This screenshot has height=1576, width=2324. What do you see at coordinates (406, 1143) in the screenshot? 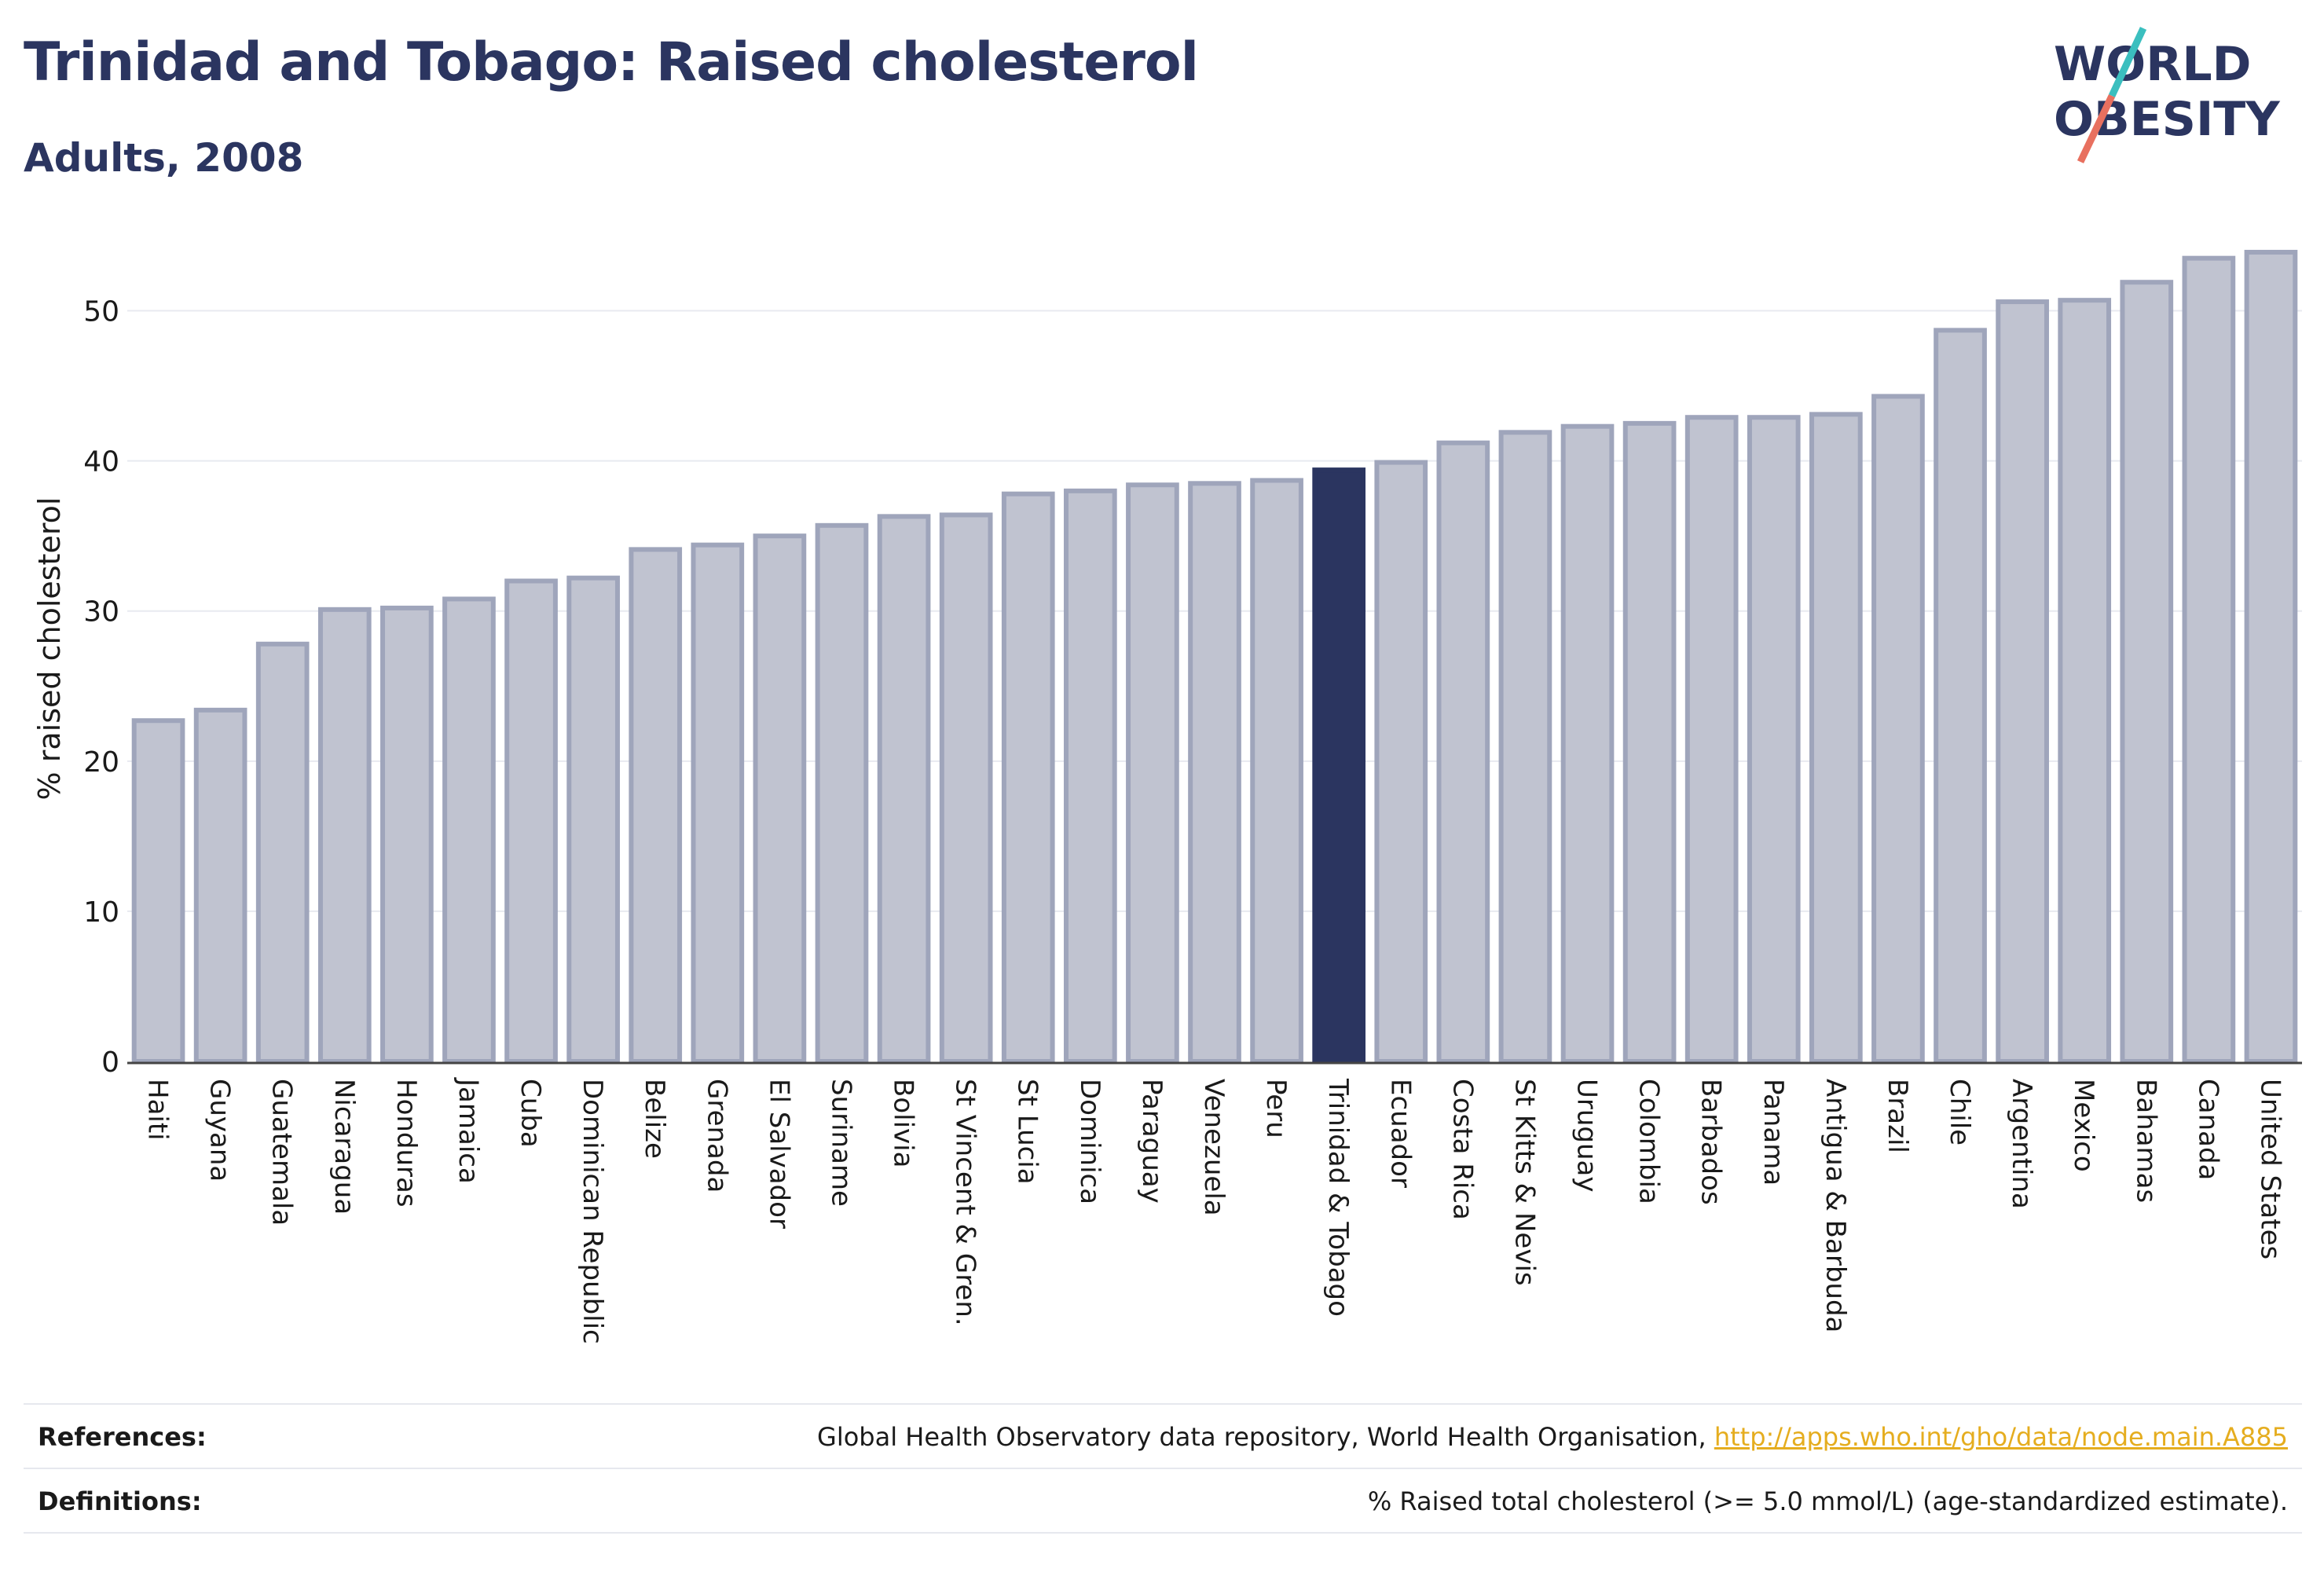
I see `x-tick-label: Honduras` at bounding box center [406, 1143].